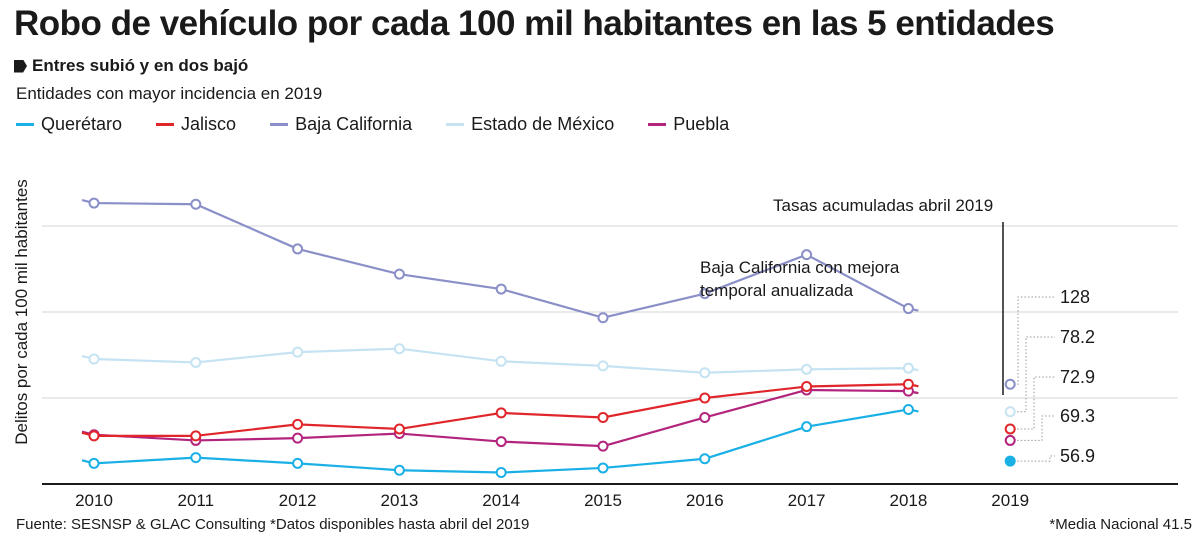 This screenshot has width=1200, height=552. I want to click on point-queretaro-2018, so click(908, 409).